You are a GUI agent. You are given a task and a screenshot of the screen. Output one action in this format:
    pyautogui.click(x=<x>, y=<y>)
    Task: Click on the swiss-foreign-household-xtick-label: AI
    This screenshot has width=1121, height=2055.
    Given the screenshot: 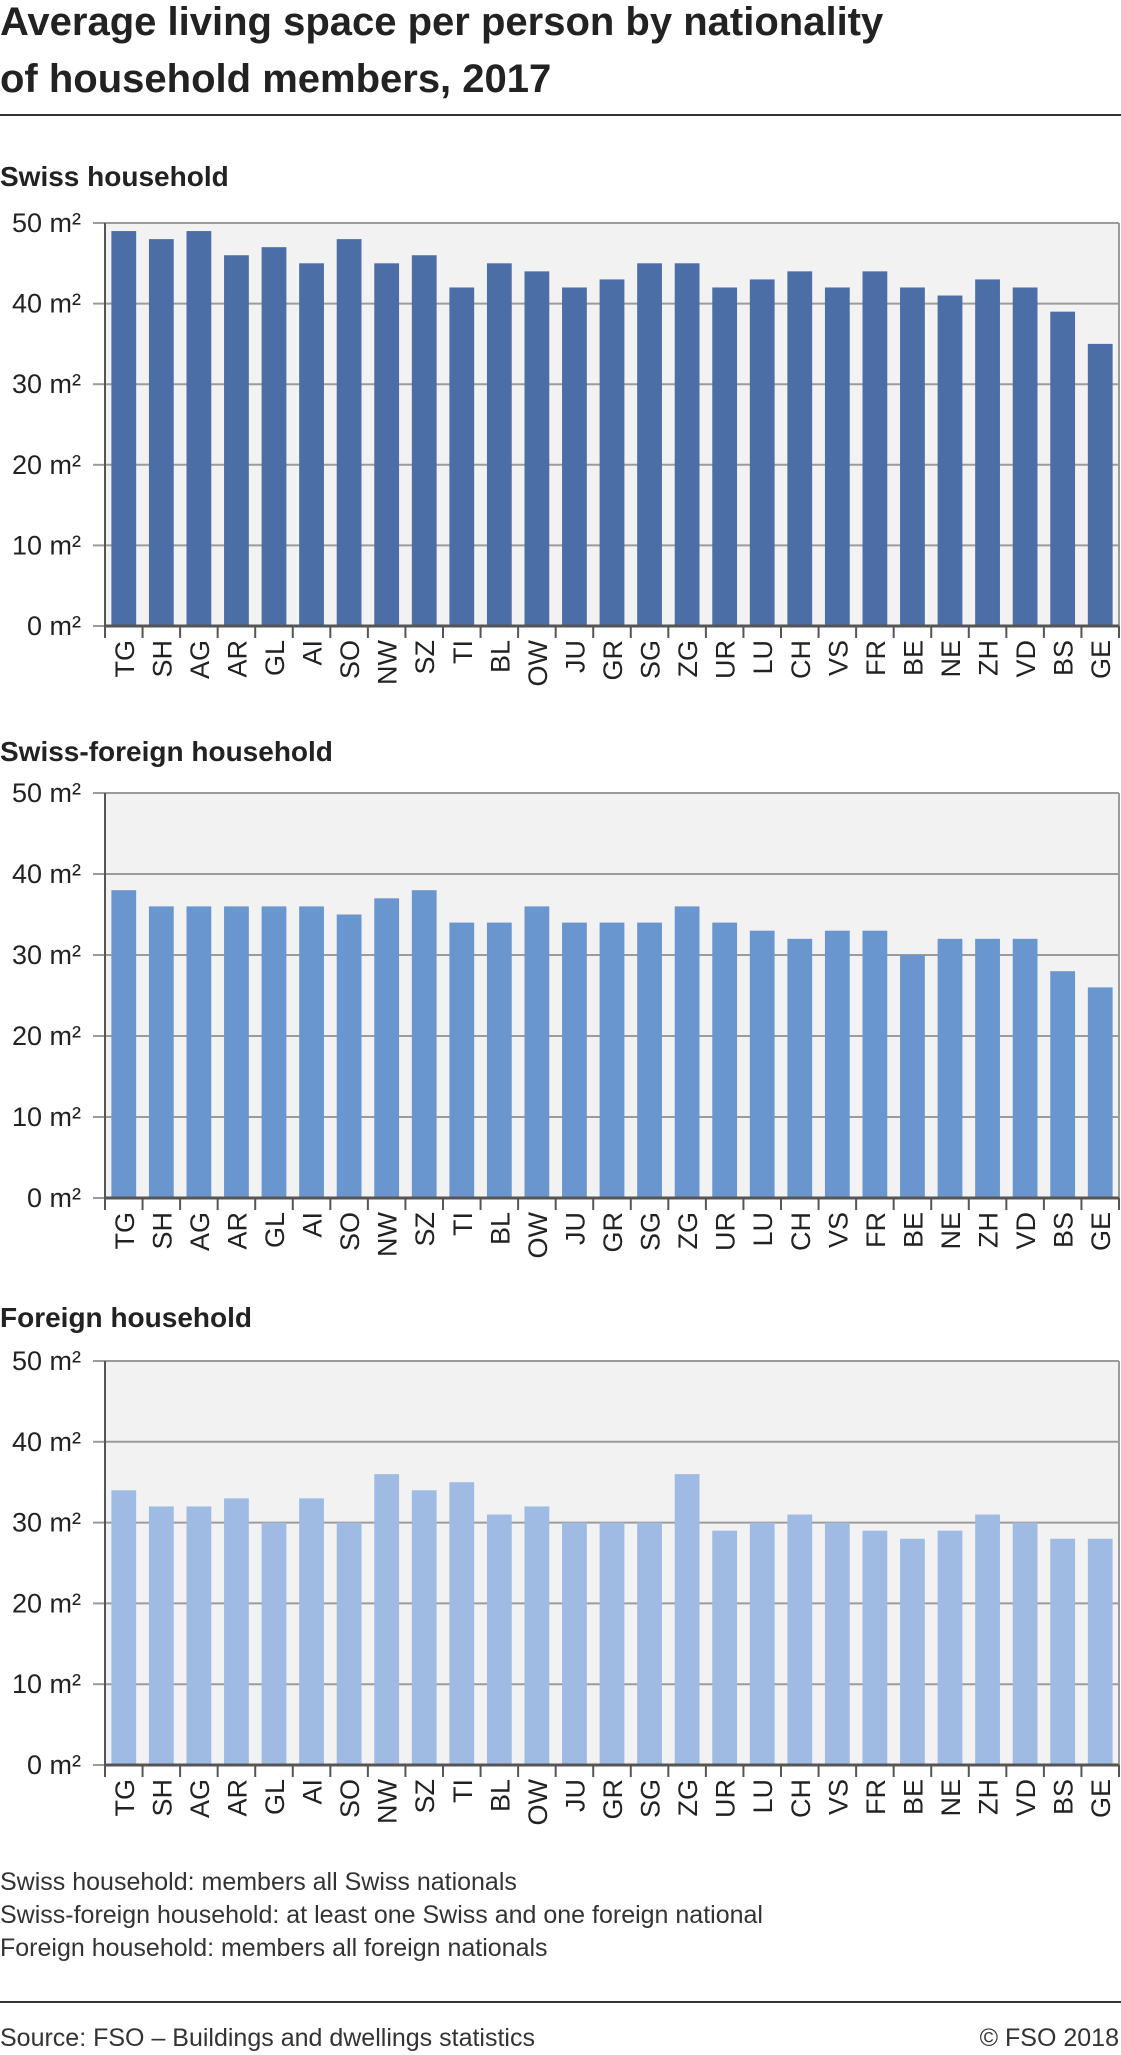 What is the action you would take?
    pyautogui.click(x=313, y=1225)
    